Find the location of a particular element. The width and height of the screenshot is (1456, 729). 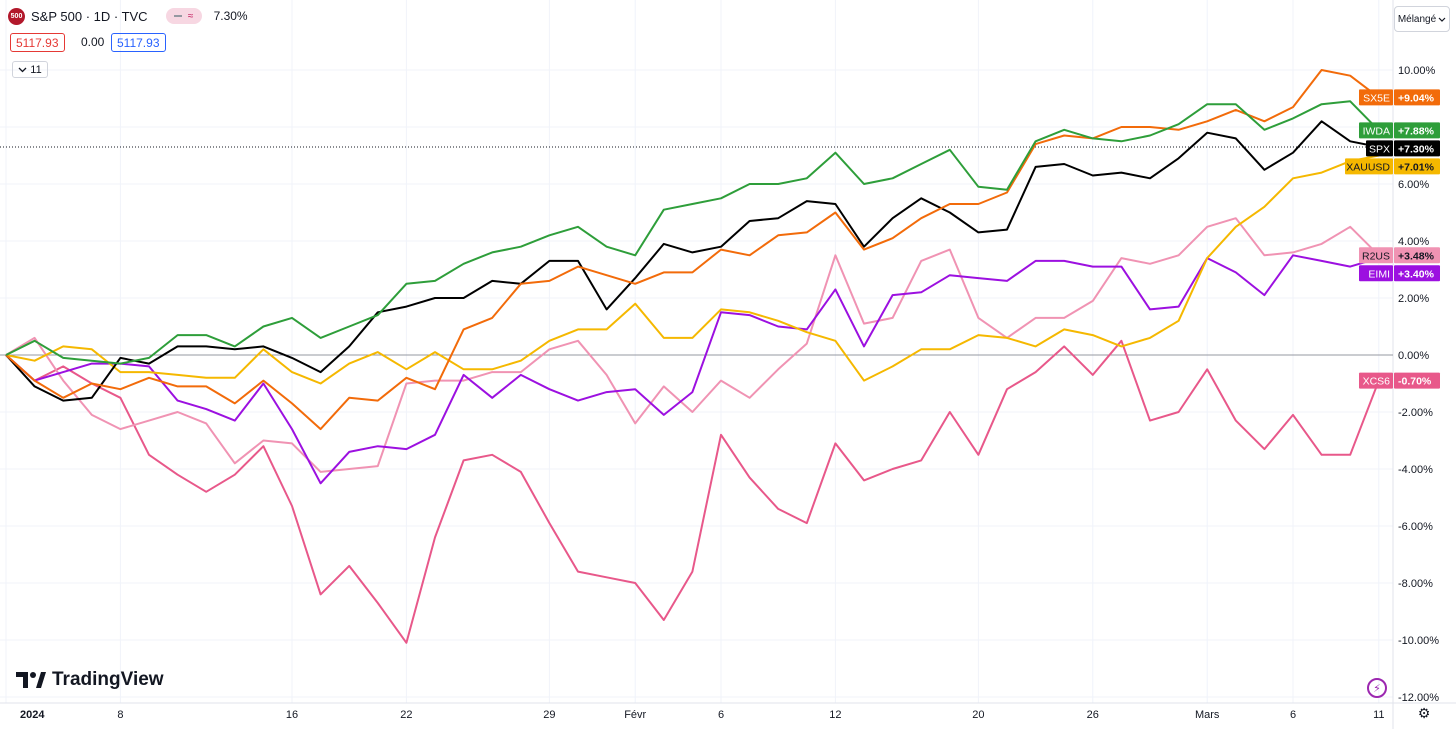

x-tick-label: 12 is located at coordinates (835, 715).